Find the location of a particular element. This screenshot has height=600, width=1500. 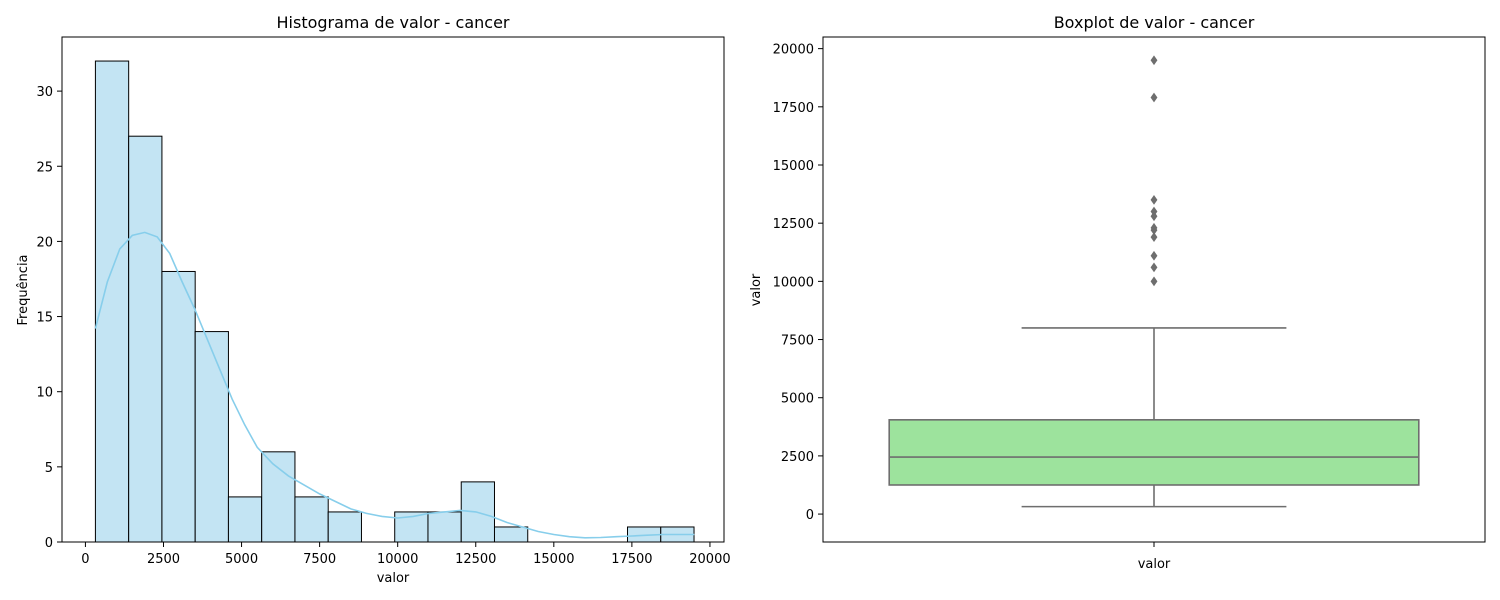

histogram-xtick-label: 15000 is located at coordinates (553, 559).